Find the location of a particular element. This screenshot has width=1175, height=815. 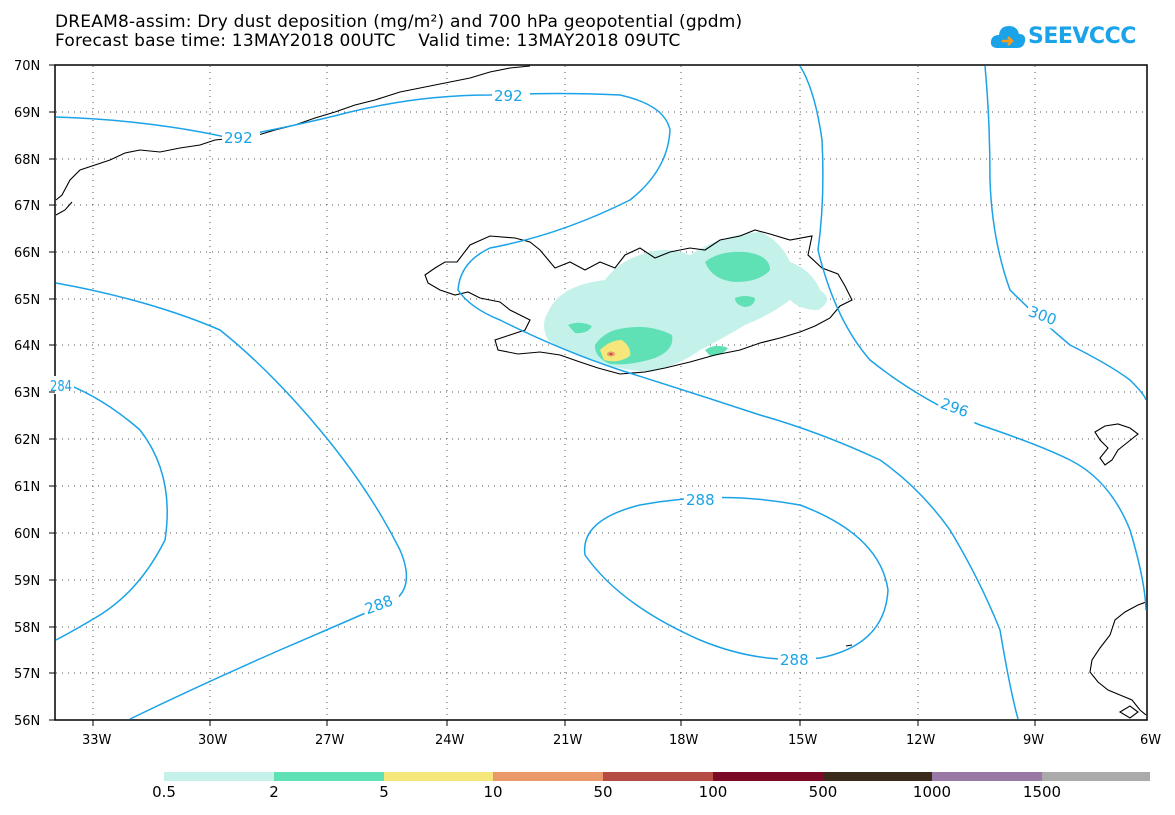

lat-label: 58N is located at coordinates (27, 628).